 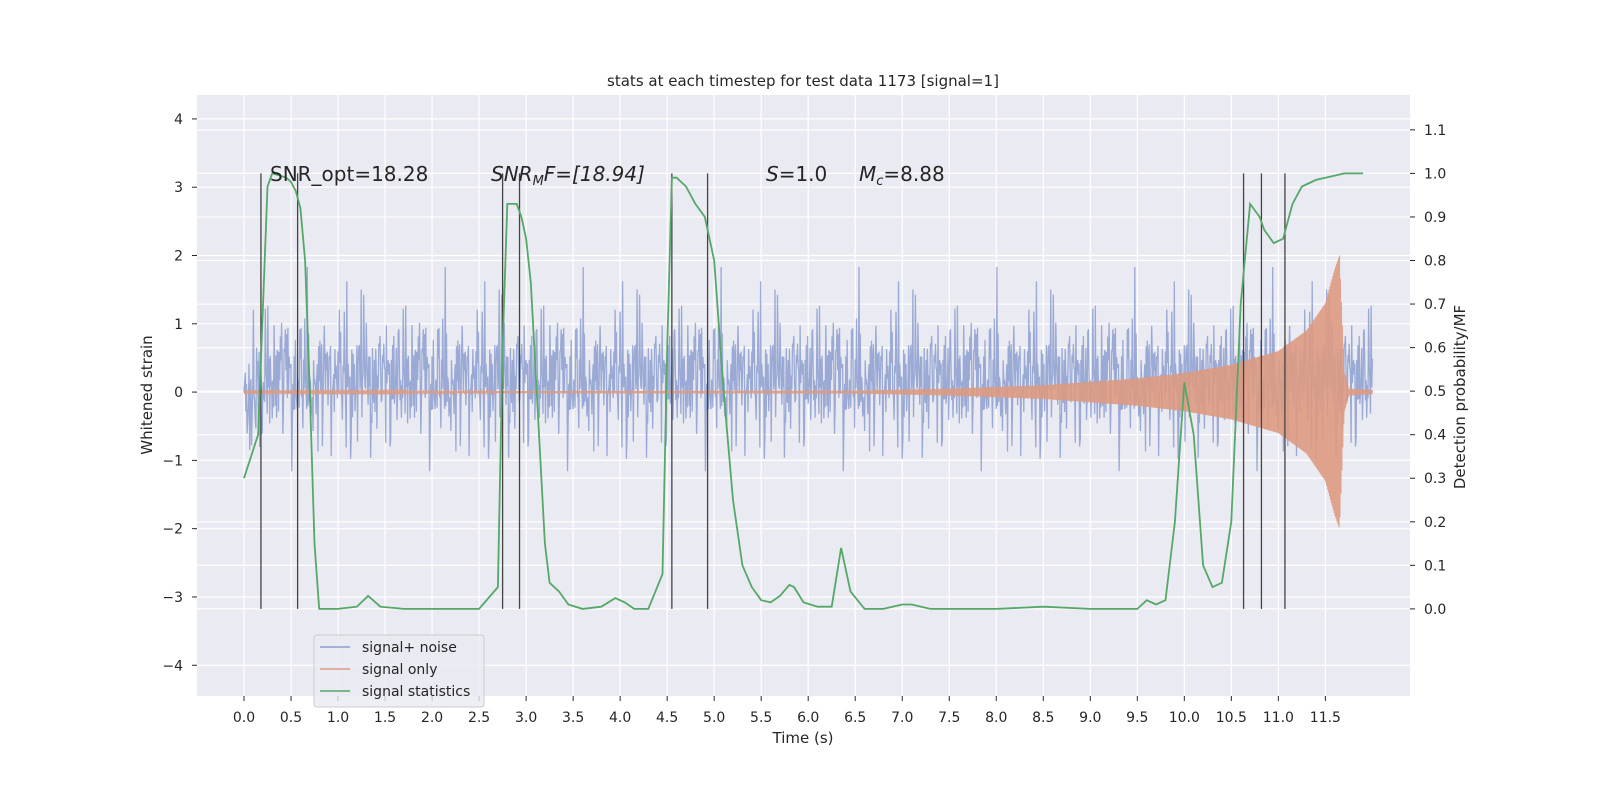 I want to click on x-tick-label: 9.5, so click(x=1137, y=718).